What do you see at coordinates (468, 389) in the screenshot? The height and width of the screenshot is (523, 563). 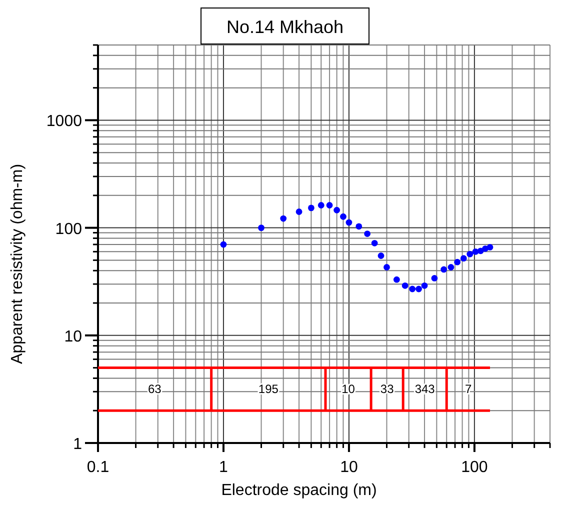 I see `annotation: 7` at bounding box center [468, 389].